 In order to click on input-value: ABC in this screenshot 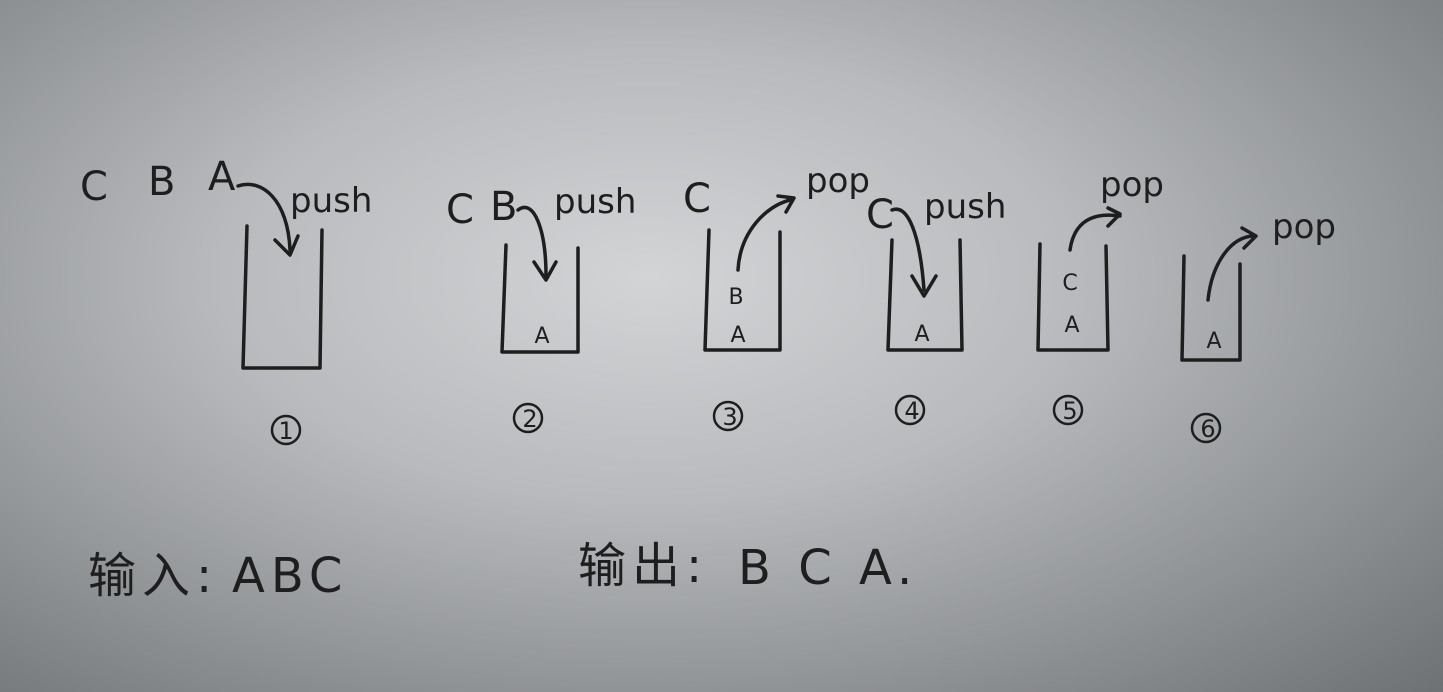, I will do `click(290, 576)`.